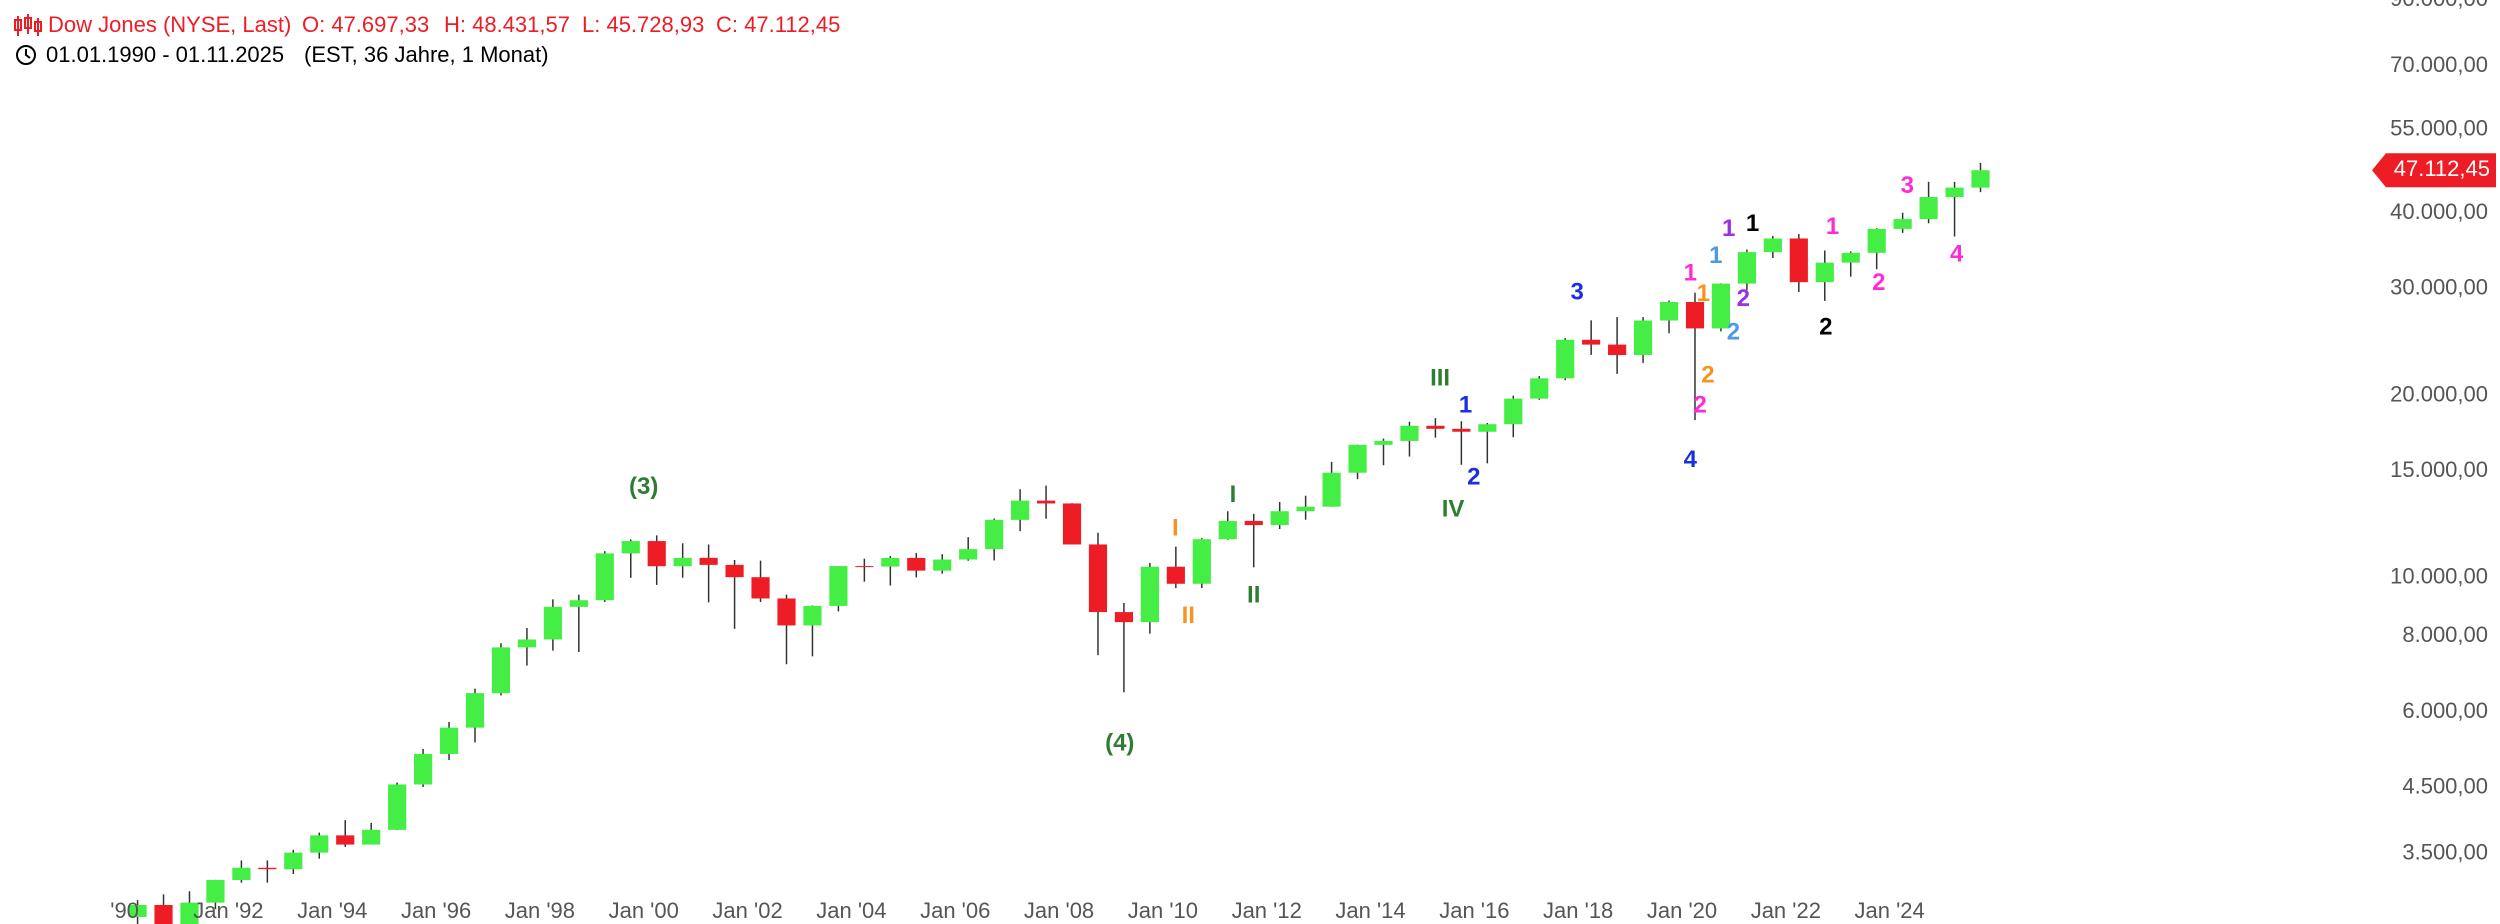  What do you see at coordinates (28, 25) in the screenshot?
I see `candle-icon` at bounding box center [28, 25].